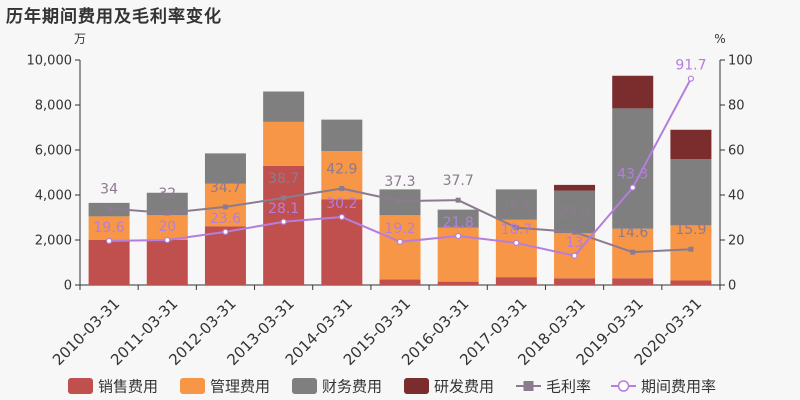 The width and height of the screenshot is (800, 400). What do you see at coordinates (283, 179) in the screenshot?
I see `gross-margin-data-label: 38.7` at bounding box center [283, 179].